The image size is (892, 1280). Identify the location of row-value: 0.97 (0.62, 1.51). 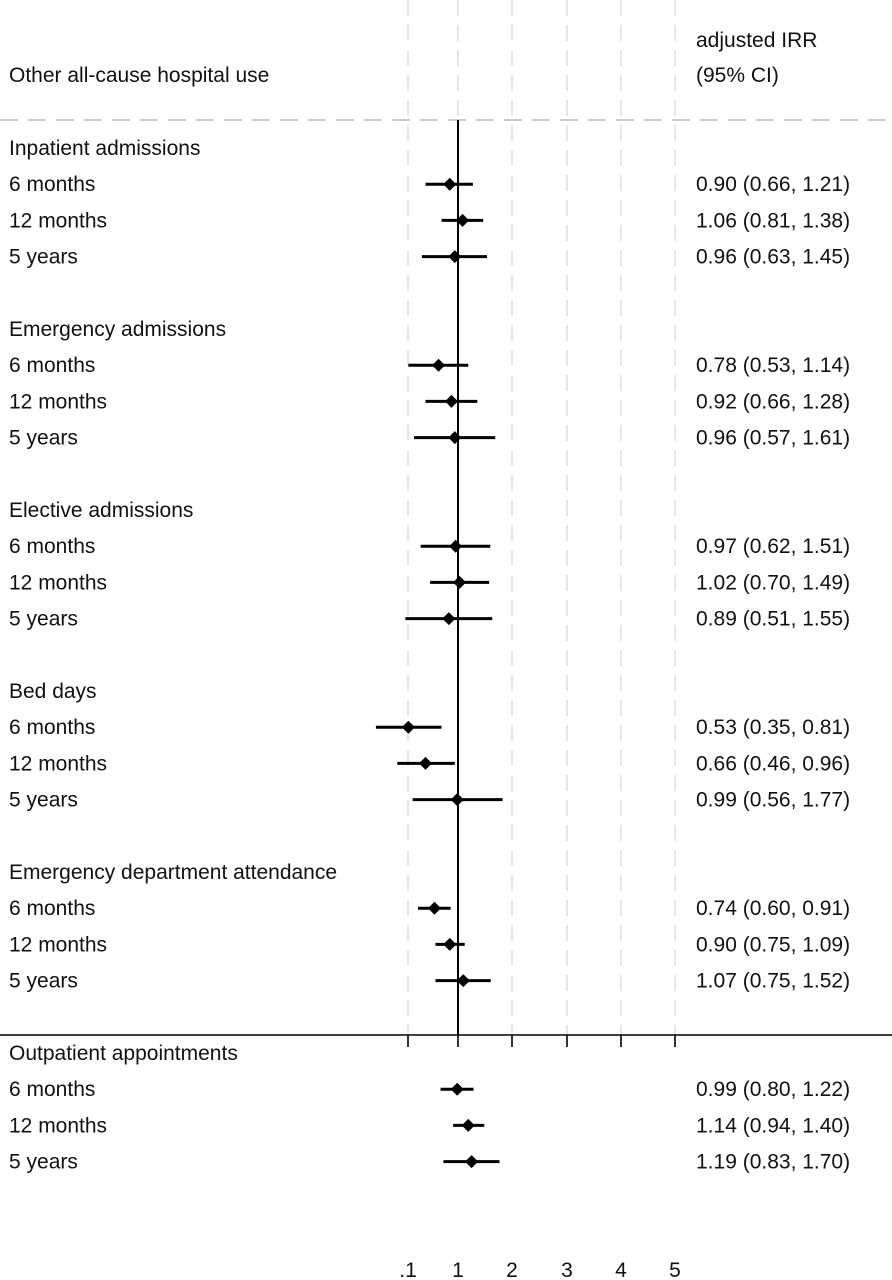
(773, 546).